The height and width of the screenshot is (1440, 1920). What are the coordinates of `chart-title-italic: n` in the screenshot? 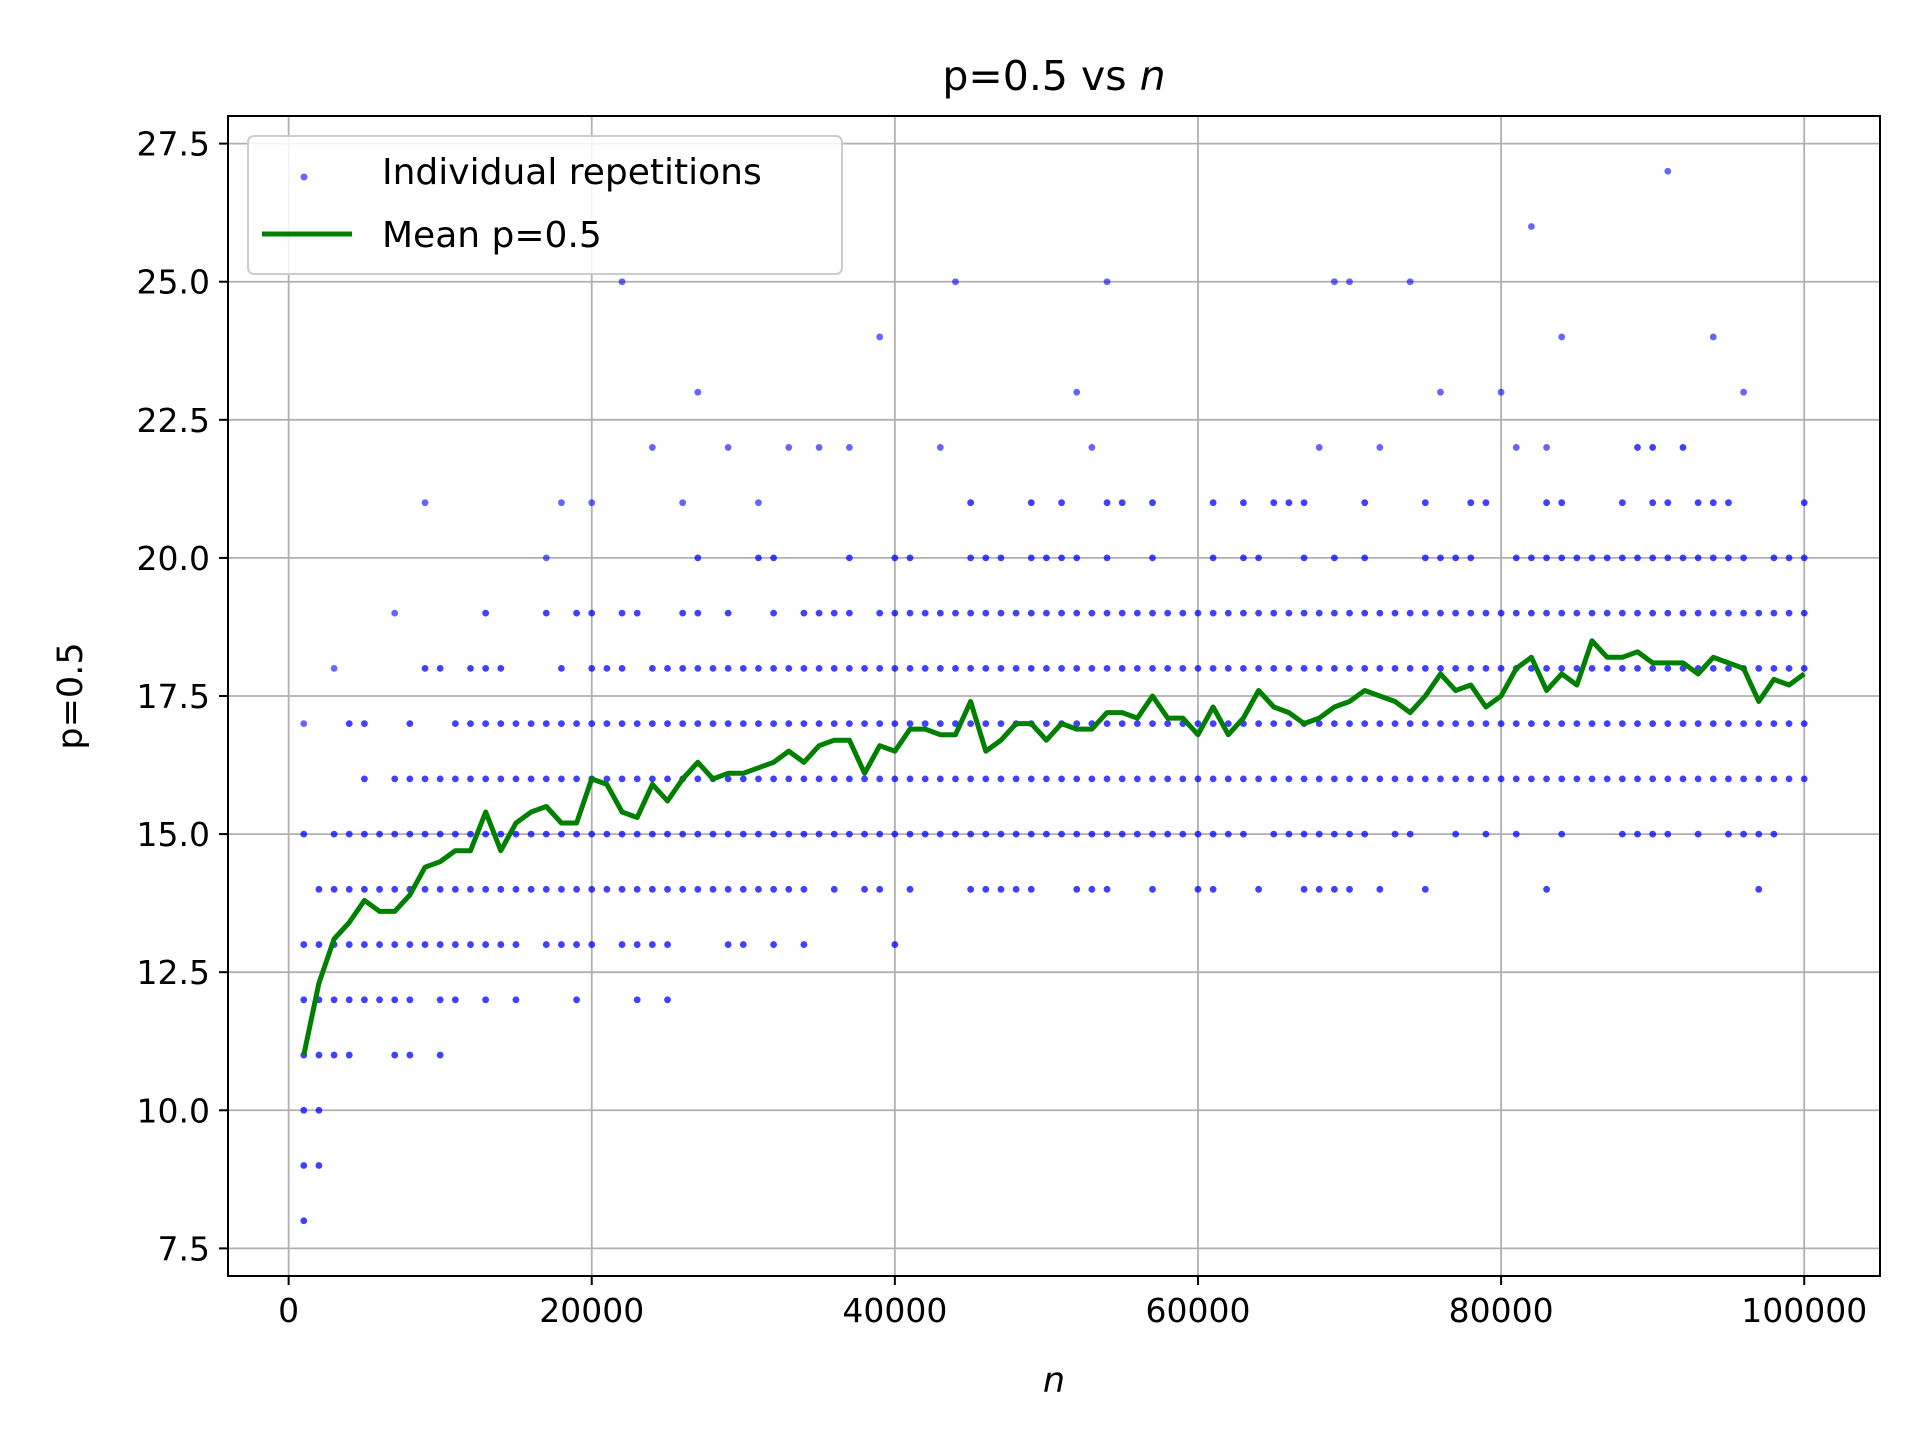 It's located at (1153, 76).